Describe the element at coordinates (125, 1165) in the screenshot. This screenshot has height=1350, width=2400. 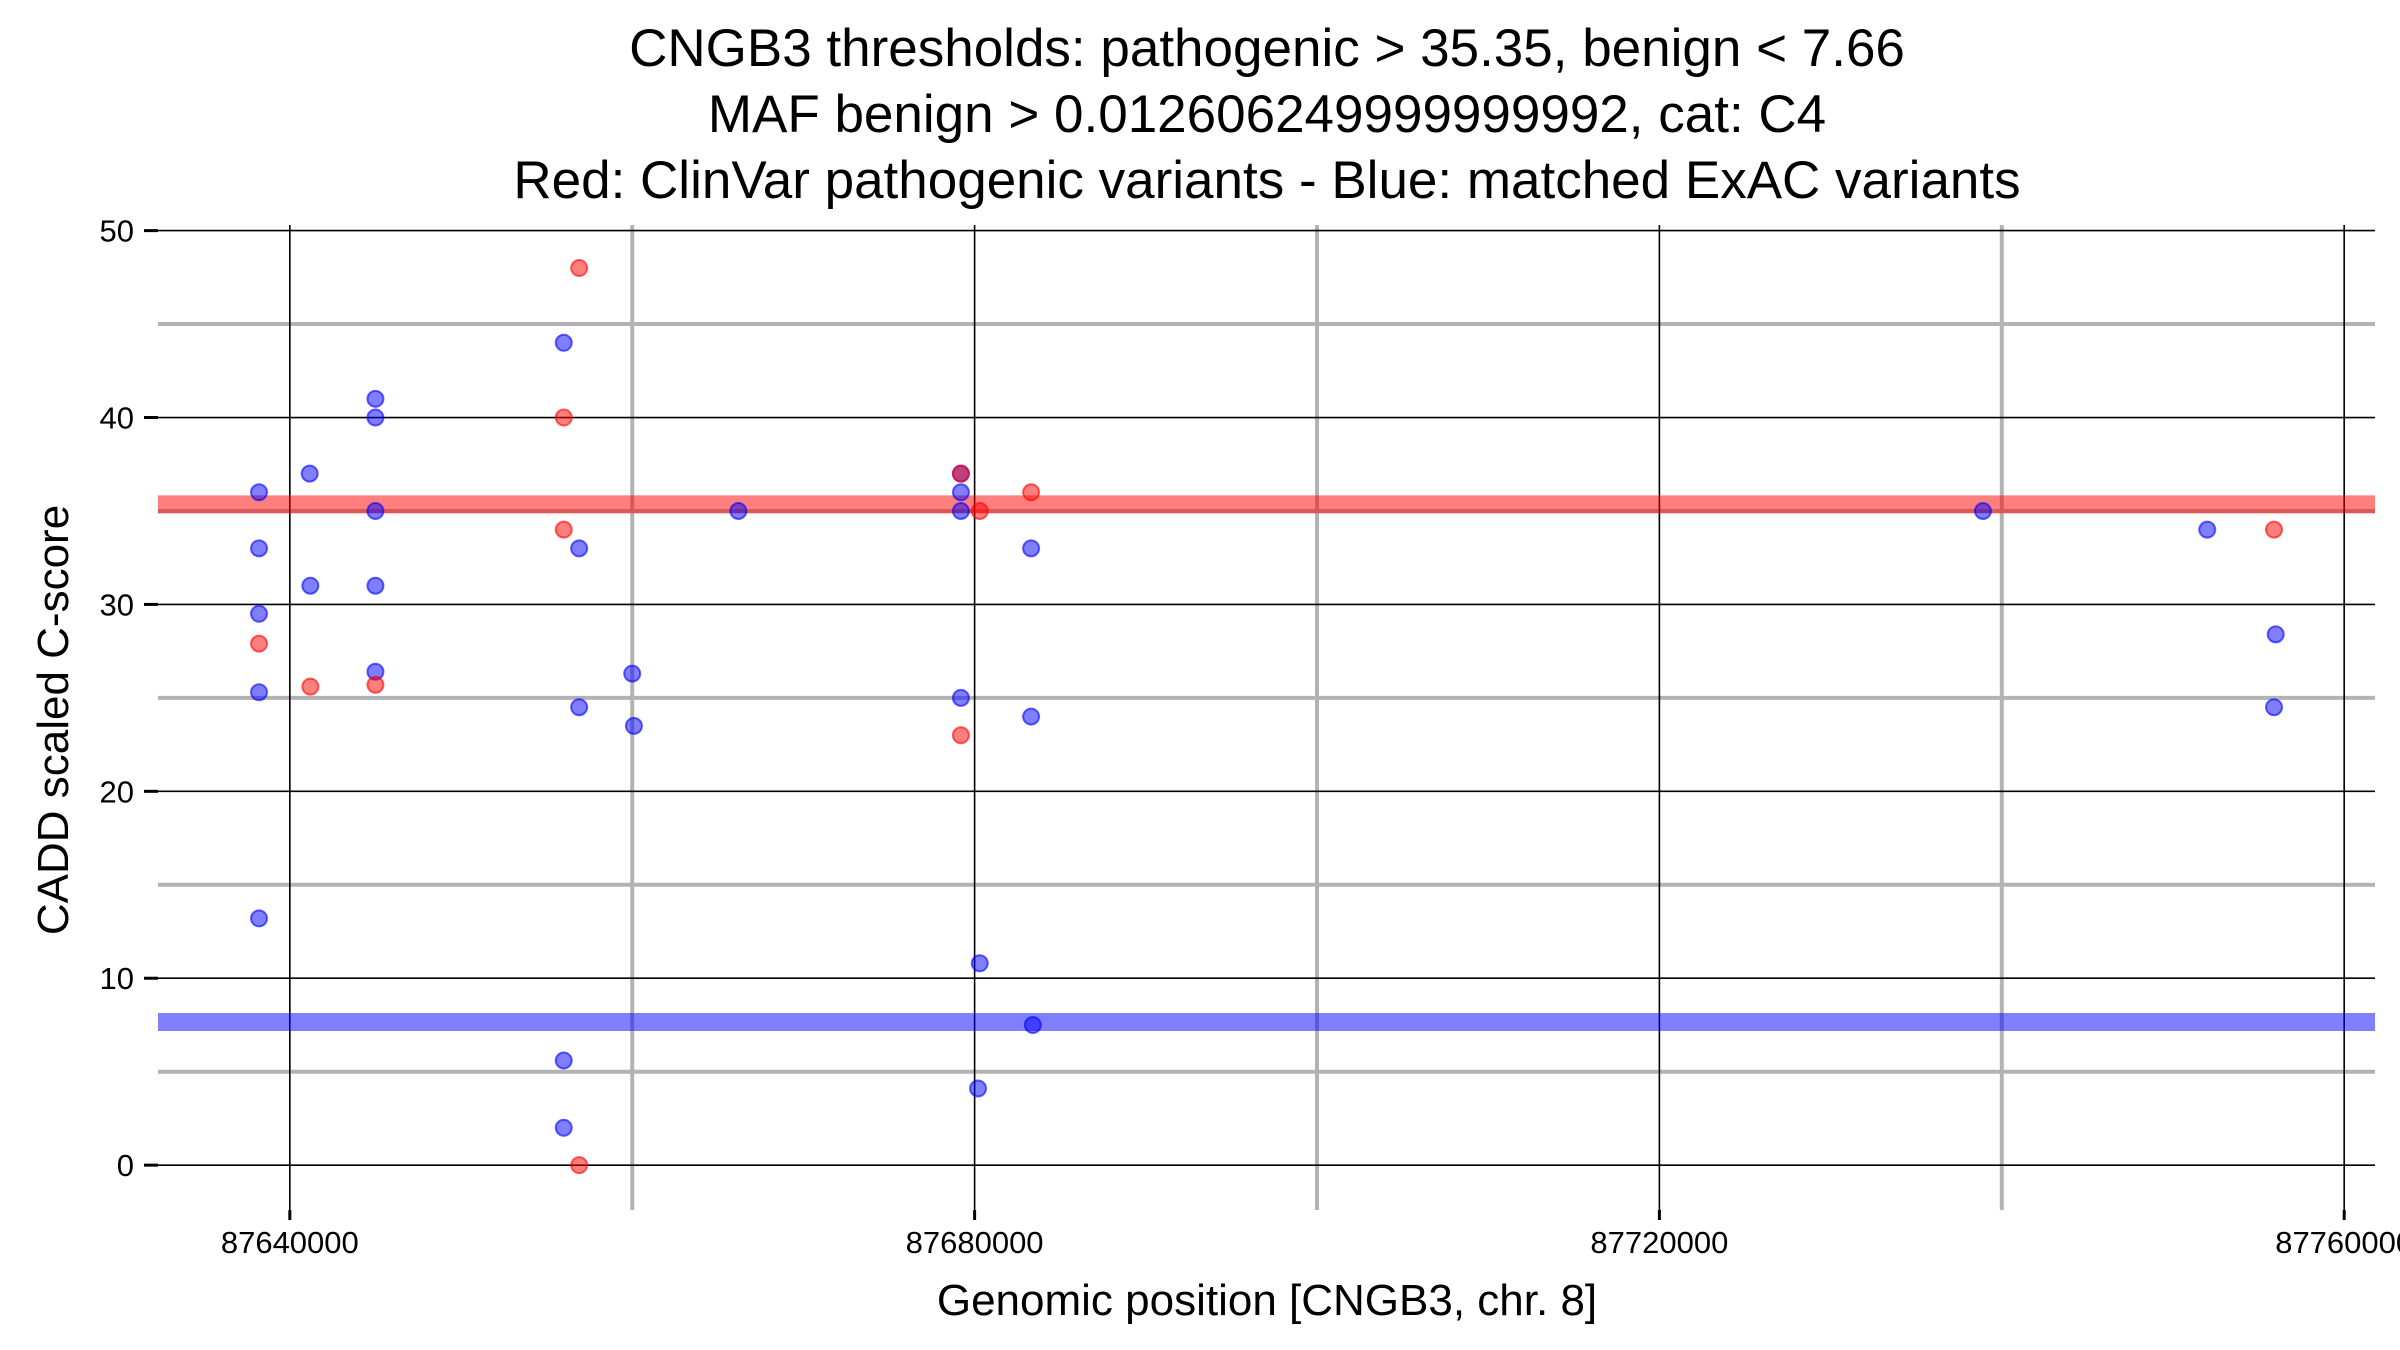
I see `y-tick-label: 0` at that location.